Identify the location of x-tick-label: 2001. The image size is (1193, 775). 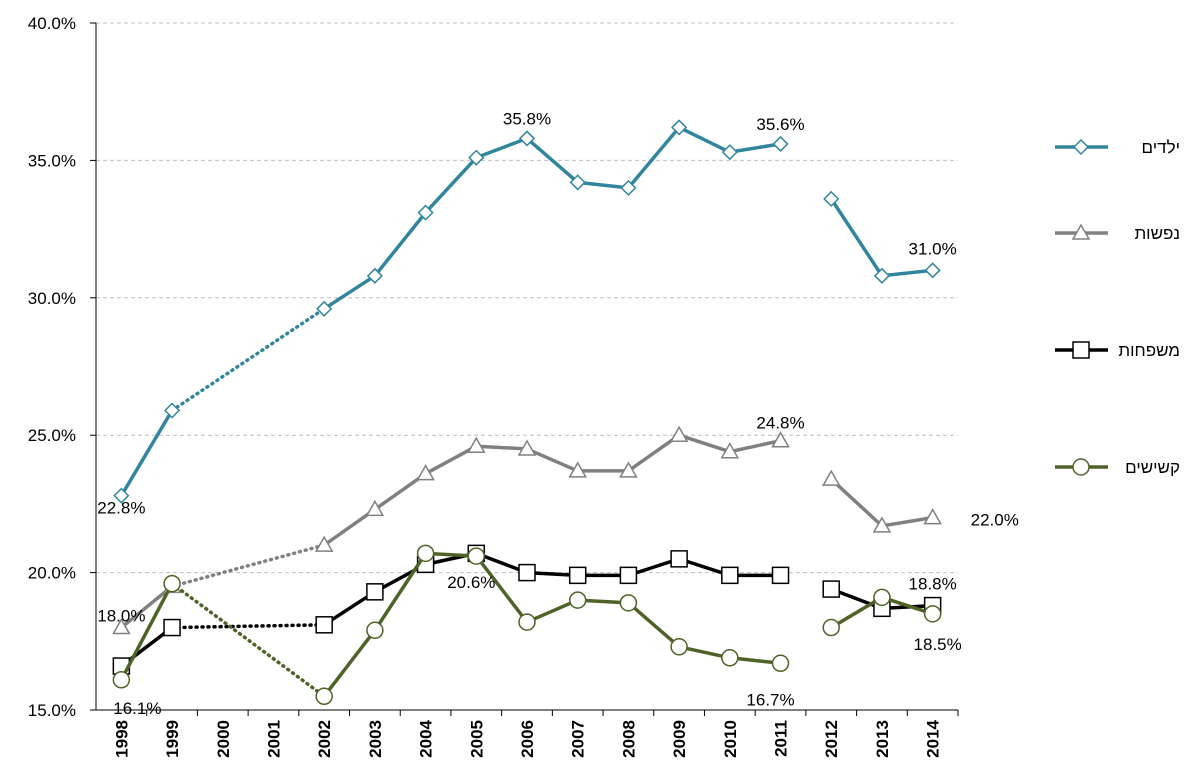
(273, 739).